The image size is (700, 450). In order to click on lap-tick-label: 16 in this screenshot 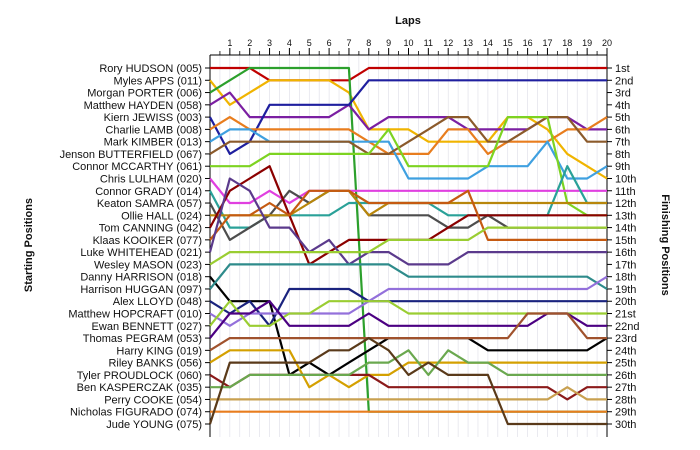, I will do `click(528, 43)`.